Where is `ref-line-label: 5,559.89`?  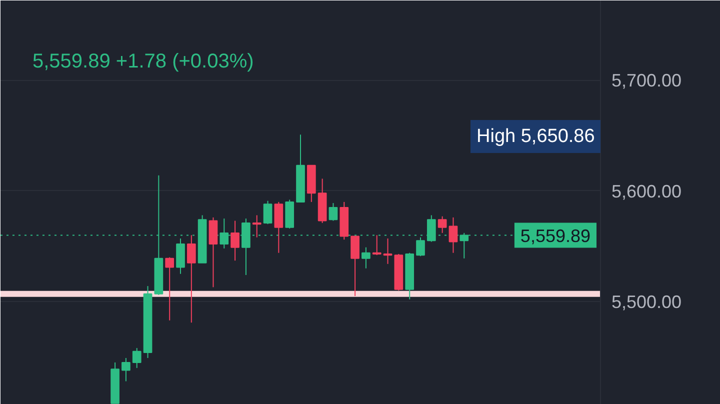
ref-line-label: 5,559.89 is located at coordinates (555, 236).